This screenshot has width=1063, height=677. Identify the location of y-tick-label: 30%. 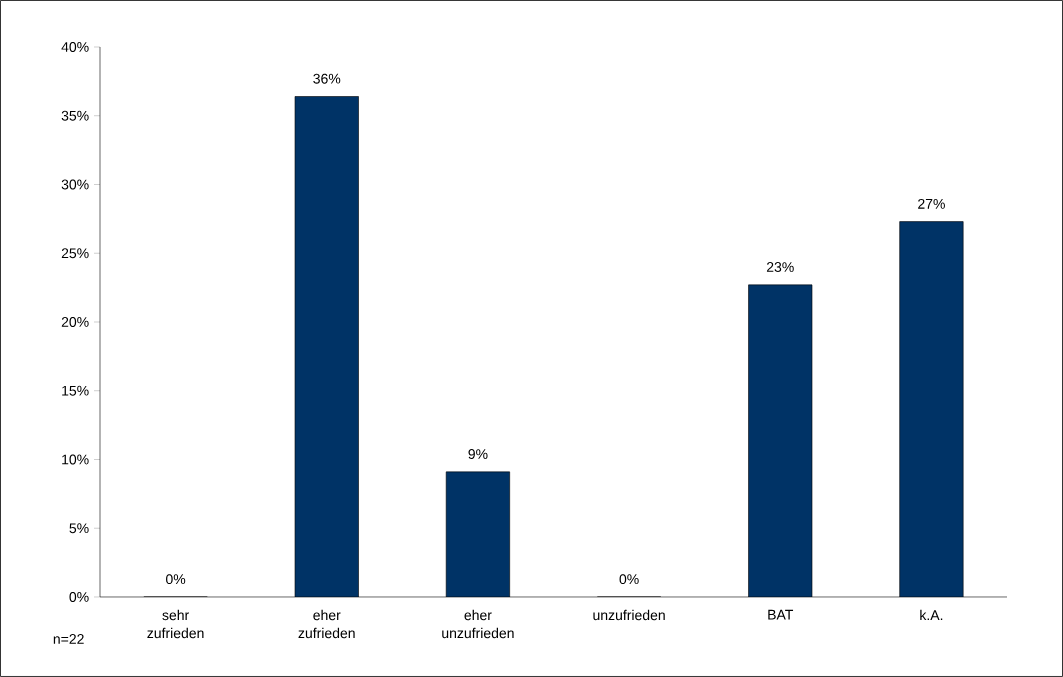
(75, 184).